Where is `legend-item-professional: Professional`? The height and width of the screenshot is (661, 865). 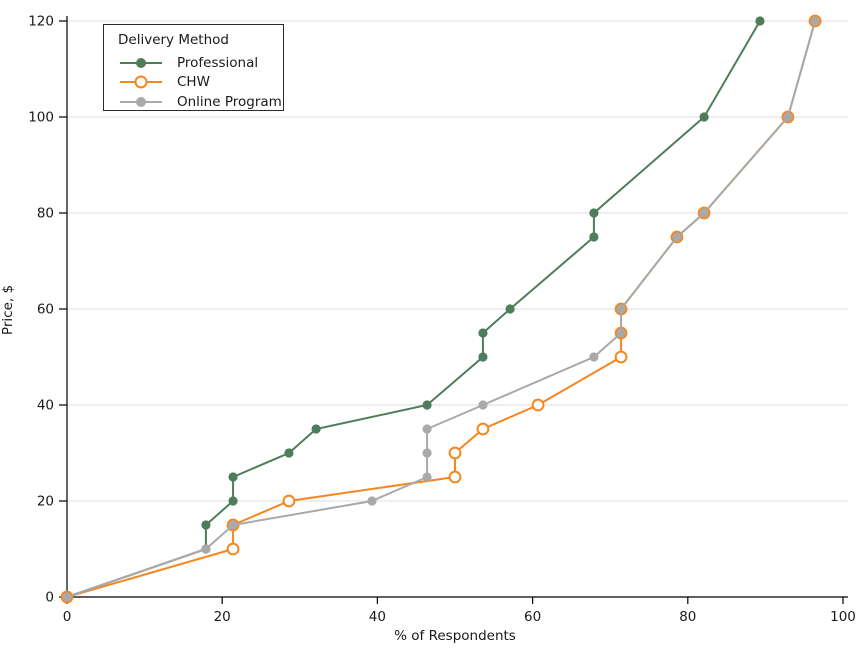 legend-item-professional: Professional is located at coordinates (200, 63).